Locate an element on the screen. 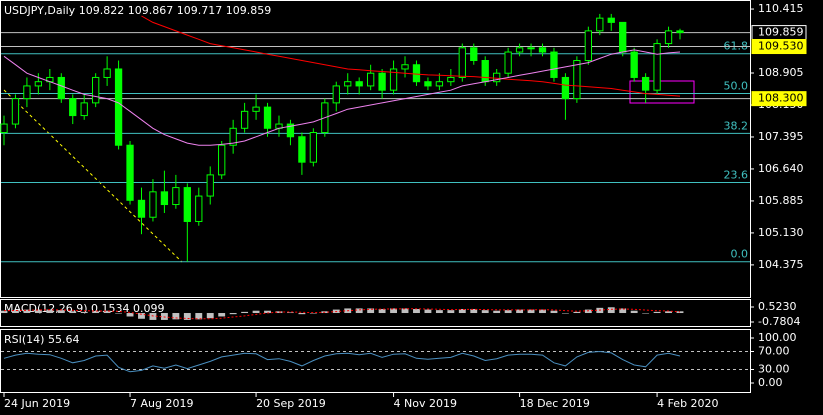  price-label: 108.300 is located at coordinates (781, 98).